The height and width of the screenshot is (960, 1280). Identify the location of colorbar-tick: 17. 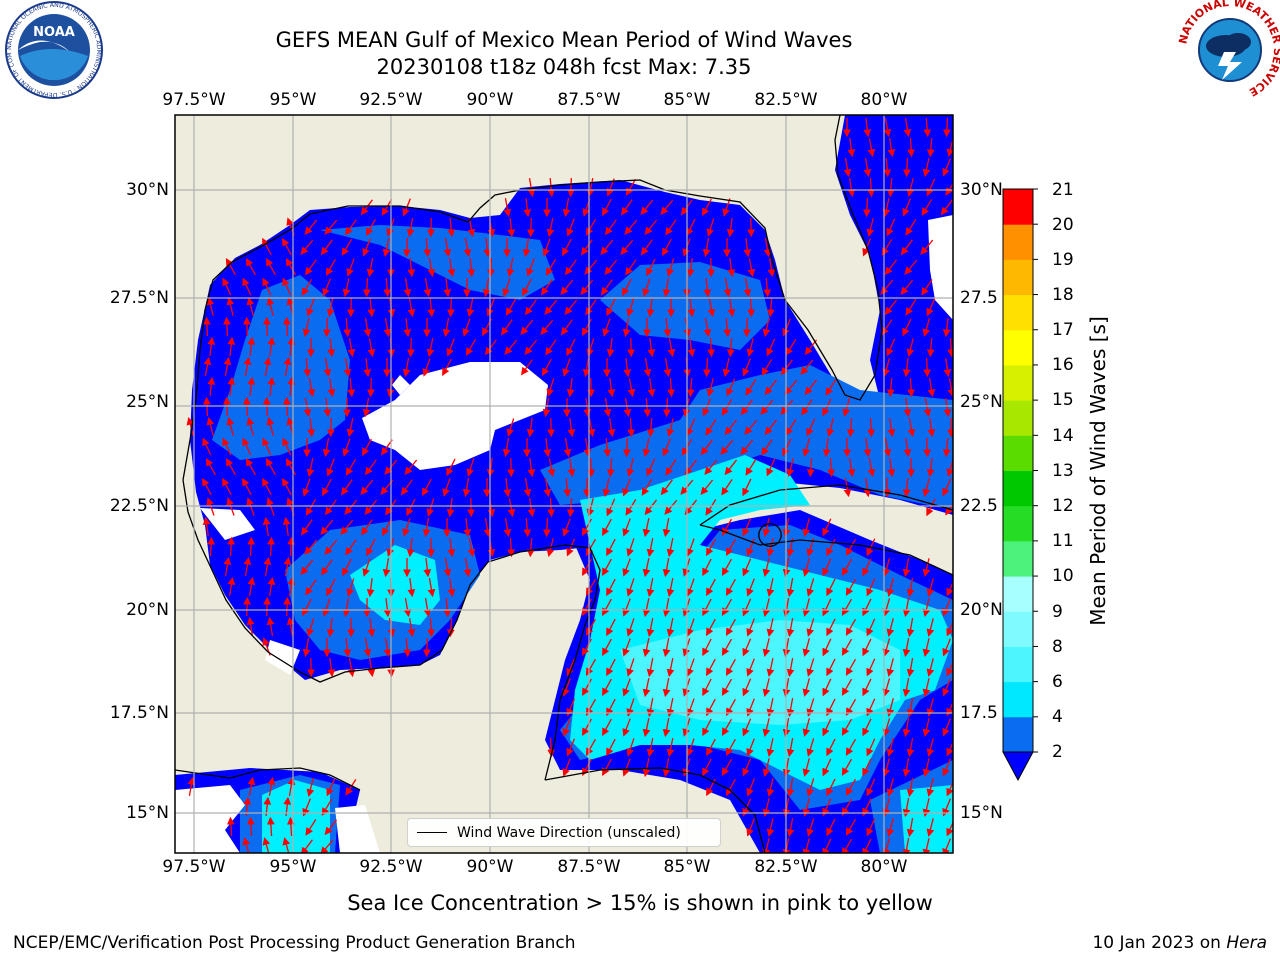
(1063, 330).